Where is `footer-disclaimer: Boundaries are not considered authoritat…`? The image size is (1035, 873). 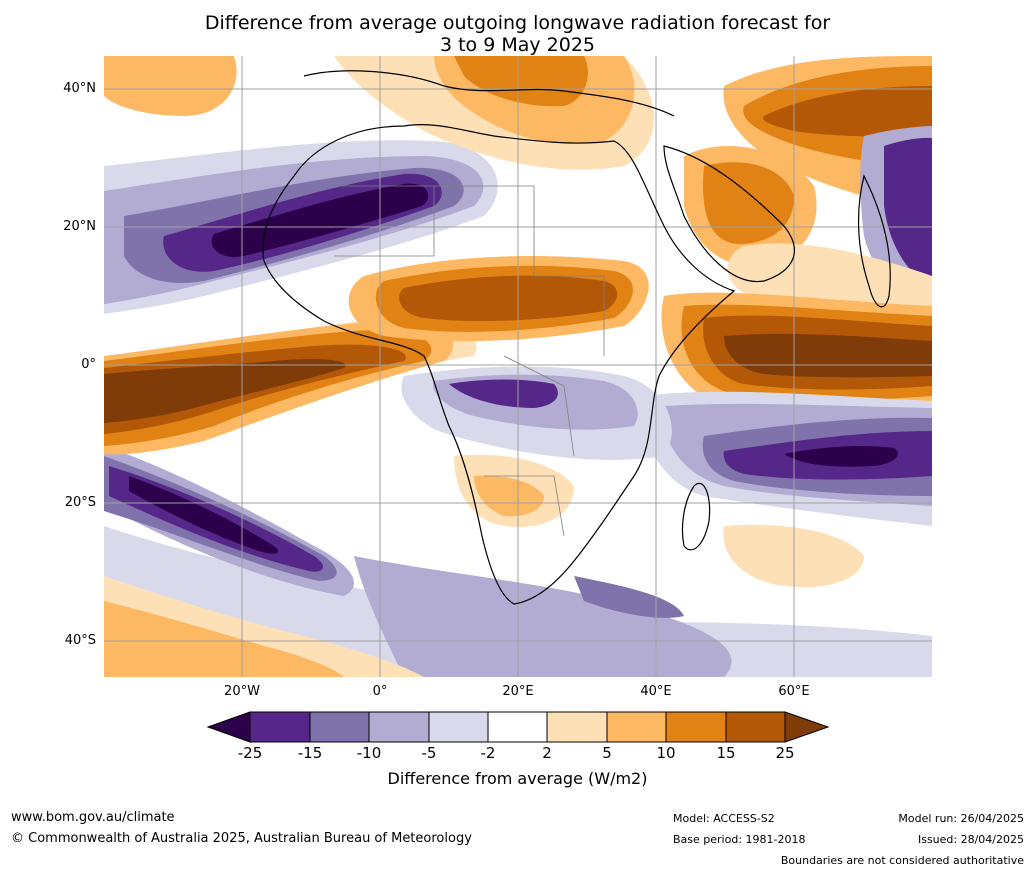 footer-disclaimer: Boundaries are not considered authoritat… is located at coordinates (902, 860).